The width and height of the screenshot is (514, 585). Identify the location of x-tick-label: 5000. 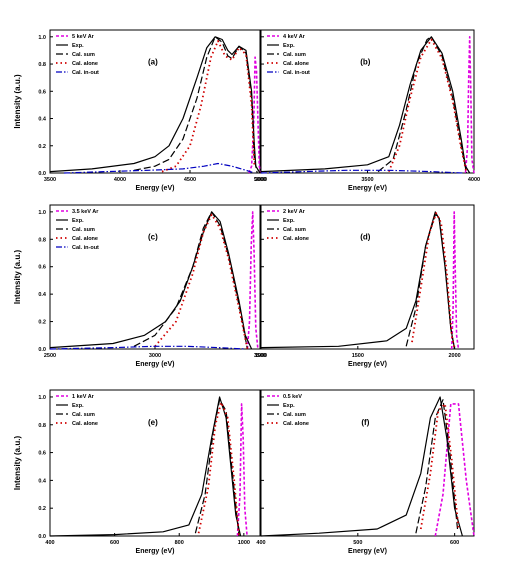
(260, 180).